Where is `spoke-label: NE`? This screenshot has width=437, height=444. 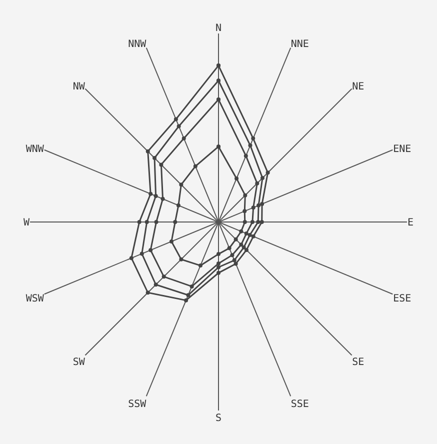 spoke-label: NE is located at coordinates (358, 86).